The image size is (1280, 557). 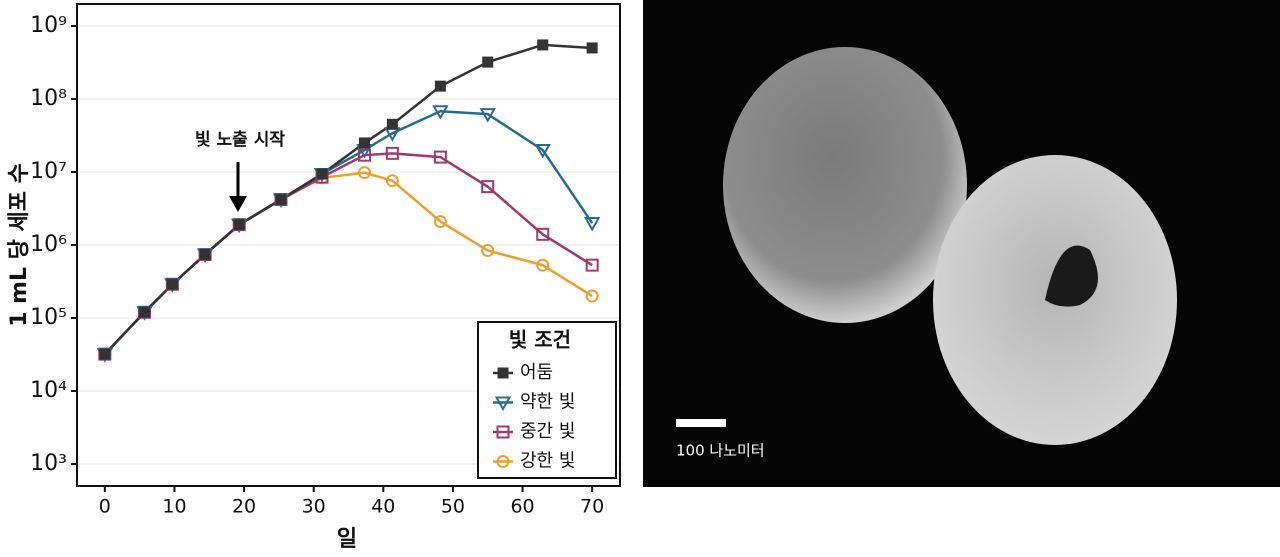 What do you see at coordinates (383, 507) in the screenshot?
I see `x-tick-label: 40` at bounding box center [383, 507].